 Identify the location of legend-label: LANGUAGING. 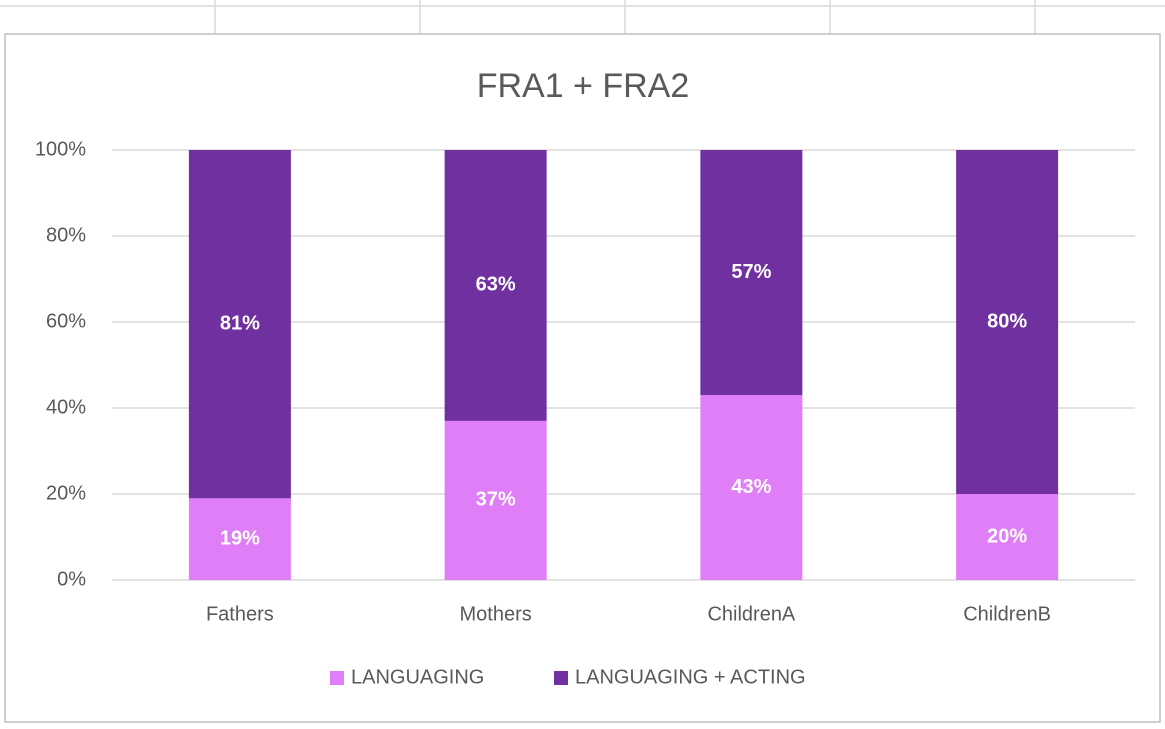
(417, 677).